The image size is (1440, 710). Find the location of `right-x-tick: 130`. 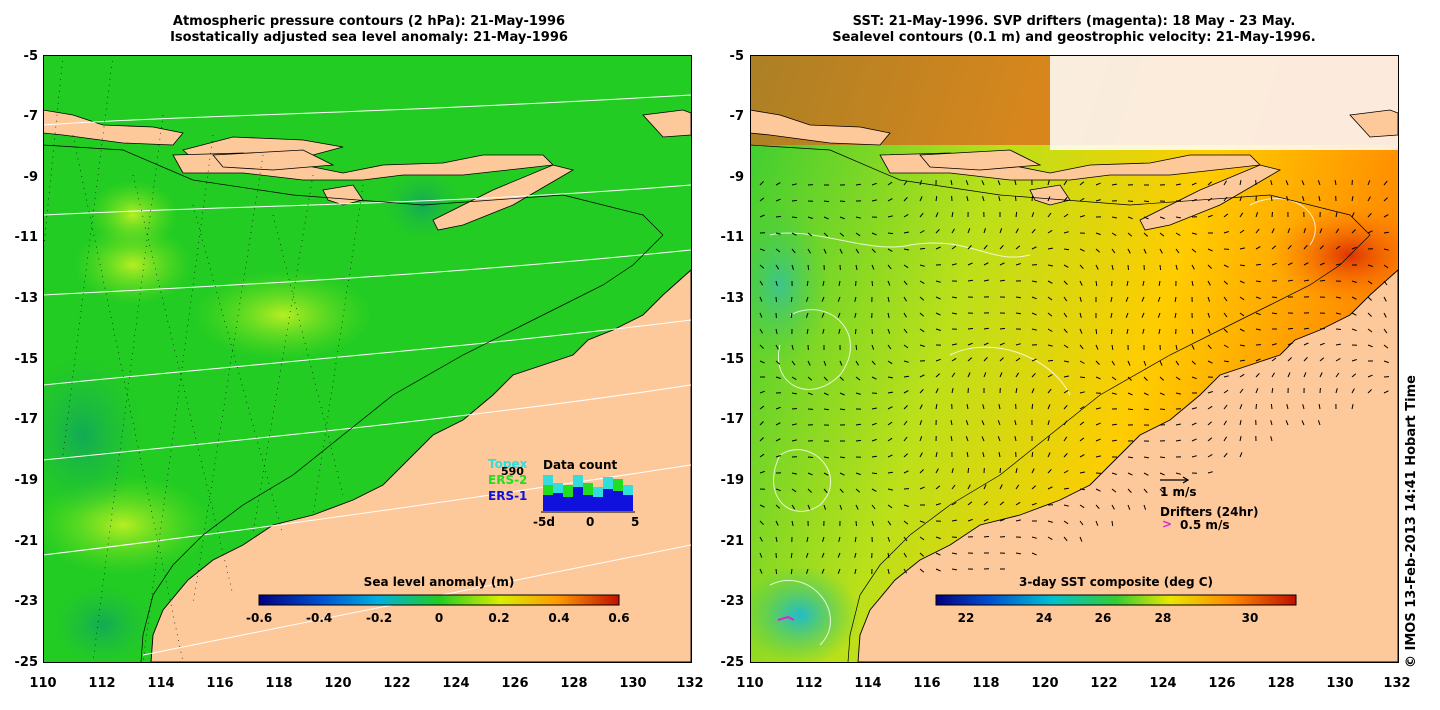

right-x-tick: 130 is located at coordinates (1340, 683).